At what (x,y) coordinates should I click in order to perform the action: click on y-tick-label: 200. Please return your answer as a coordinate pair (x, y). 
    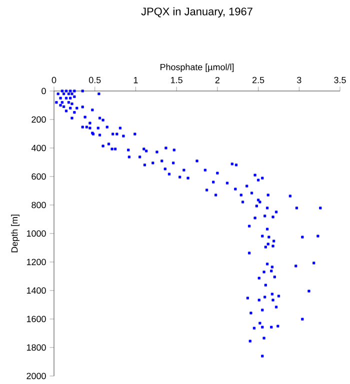
    Looking at the image, I should click on (39, 119).